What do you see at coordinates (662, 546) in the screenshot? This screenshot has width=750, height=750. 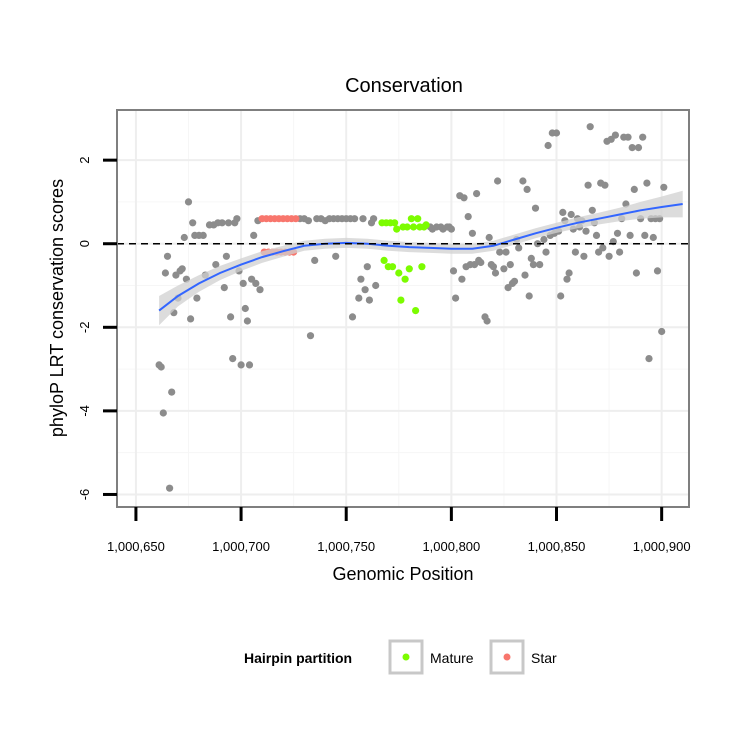 I see `x-tick-label: 1,000,900` at bounding box center [662, 546].